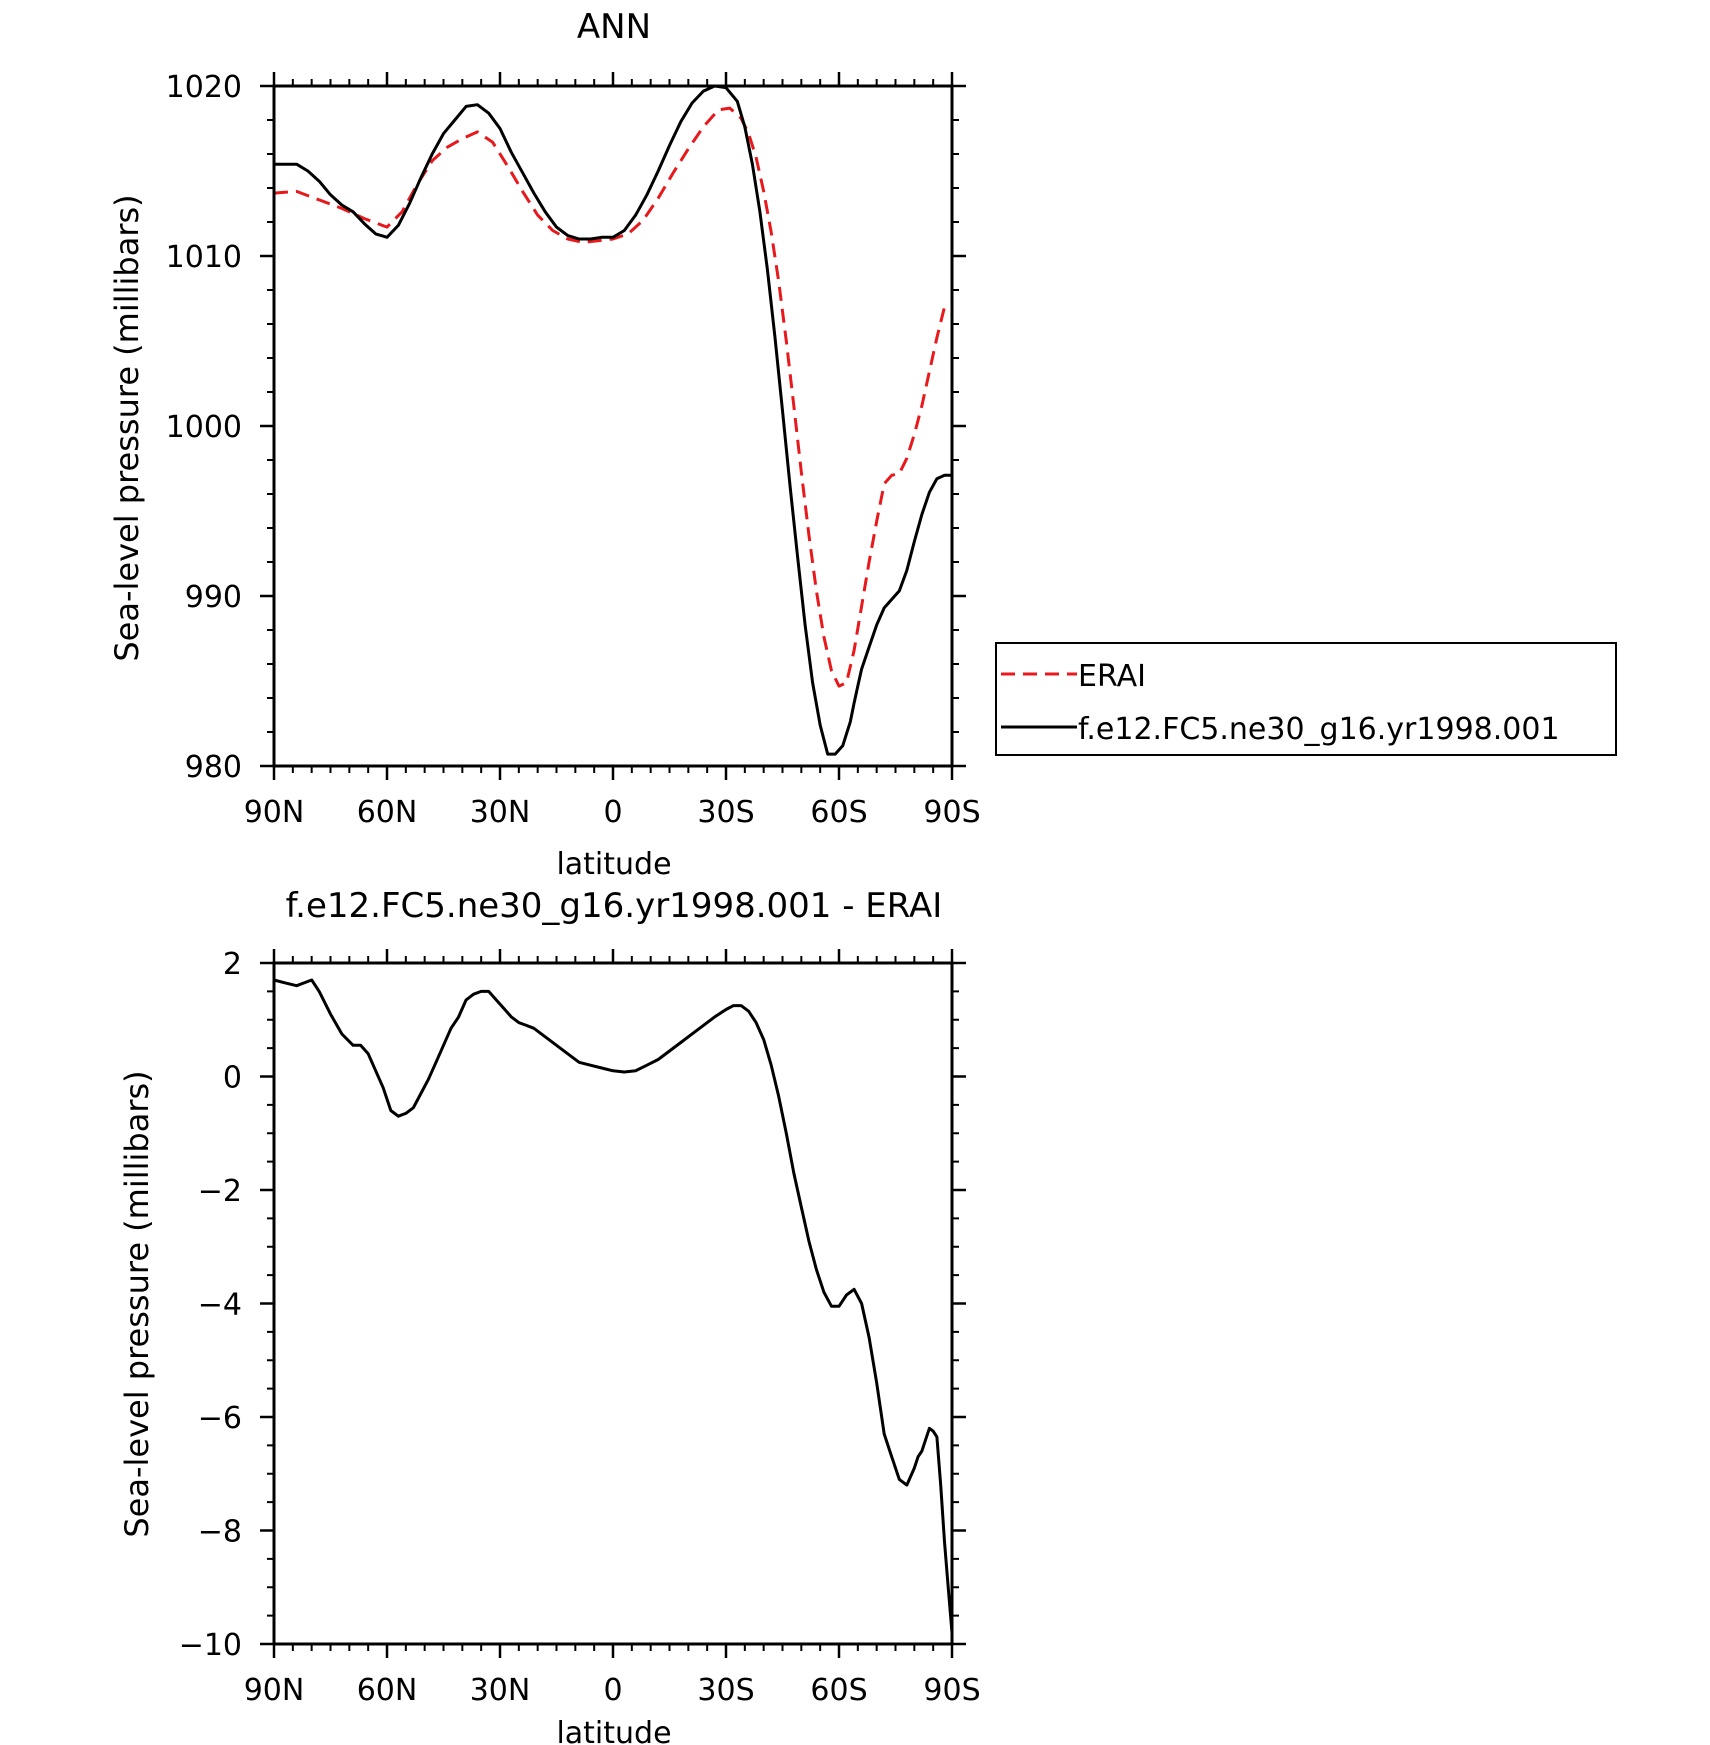  I want to click on bottom-panel-y-axis-label: Sea-level pressure (millibars), so click(137, 1303).